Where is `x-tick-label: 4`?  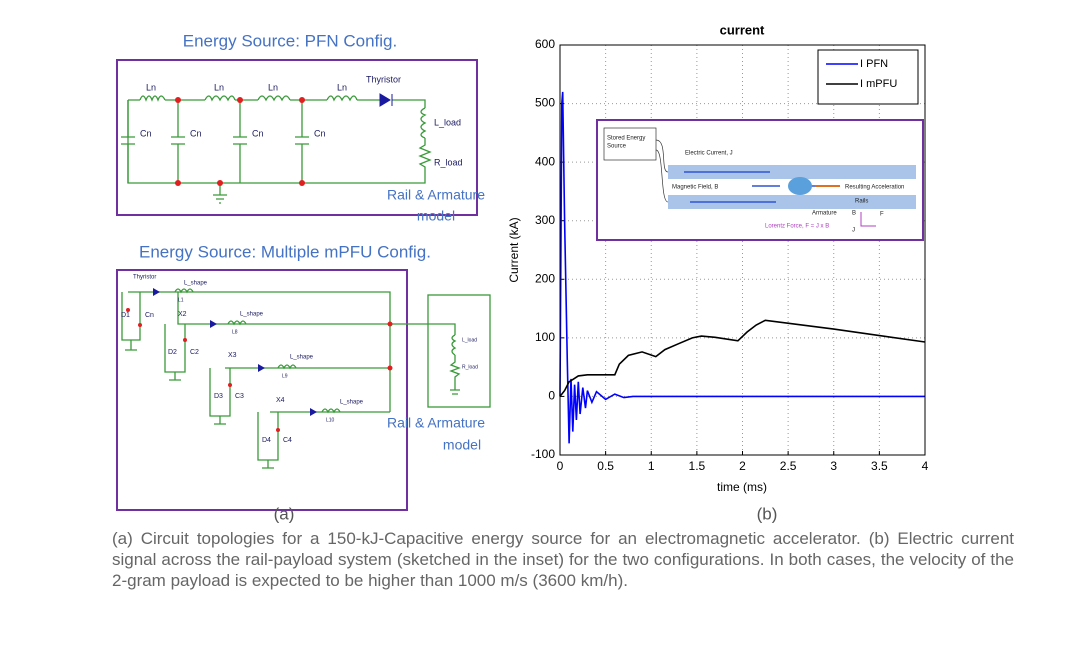 x-tick-label: 4 is located at coordinates (925, 466).